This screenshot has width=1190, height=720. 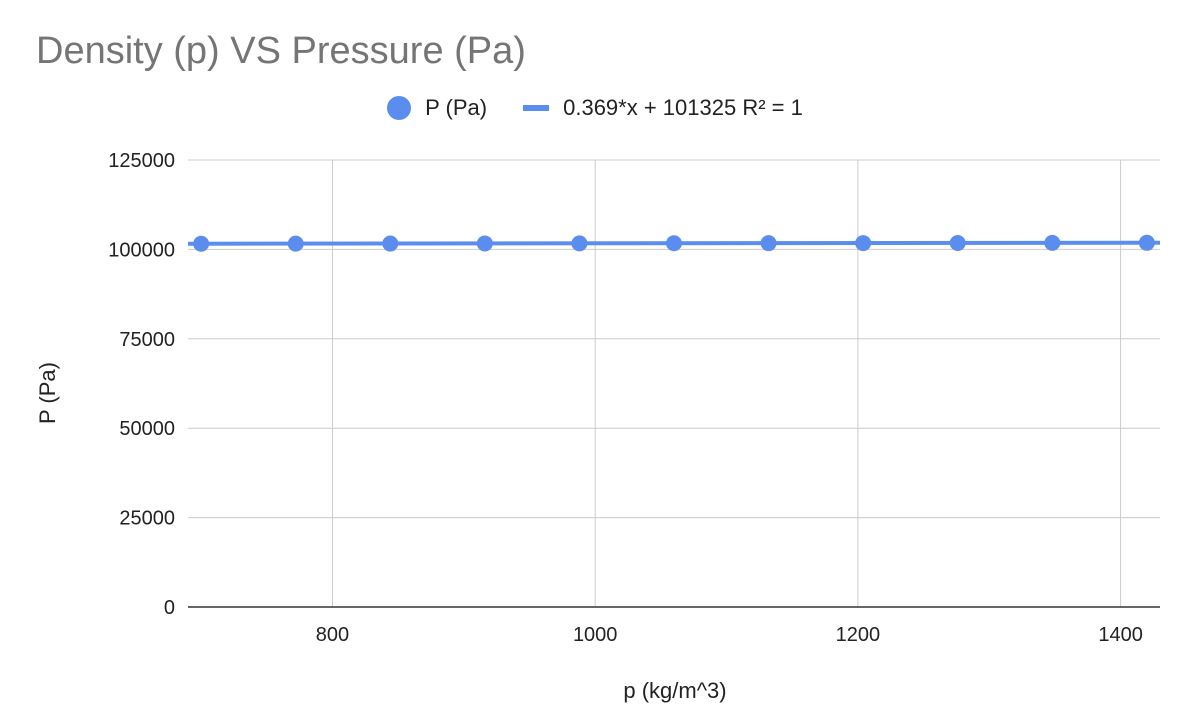 What do you see at coordinates (141, 161) in the screenshot?
I see `y-tick-label: 125000` at bounding box center [141, 161].